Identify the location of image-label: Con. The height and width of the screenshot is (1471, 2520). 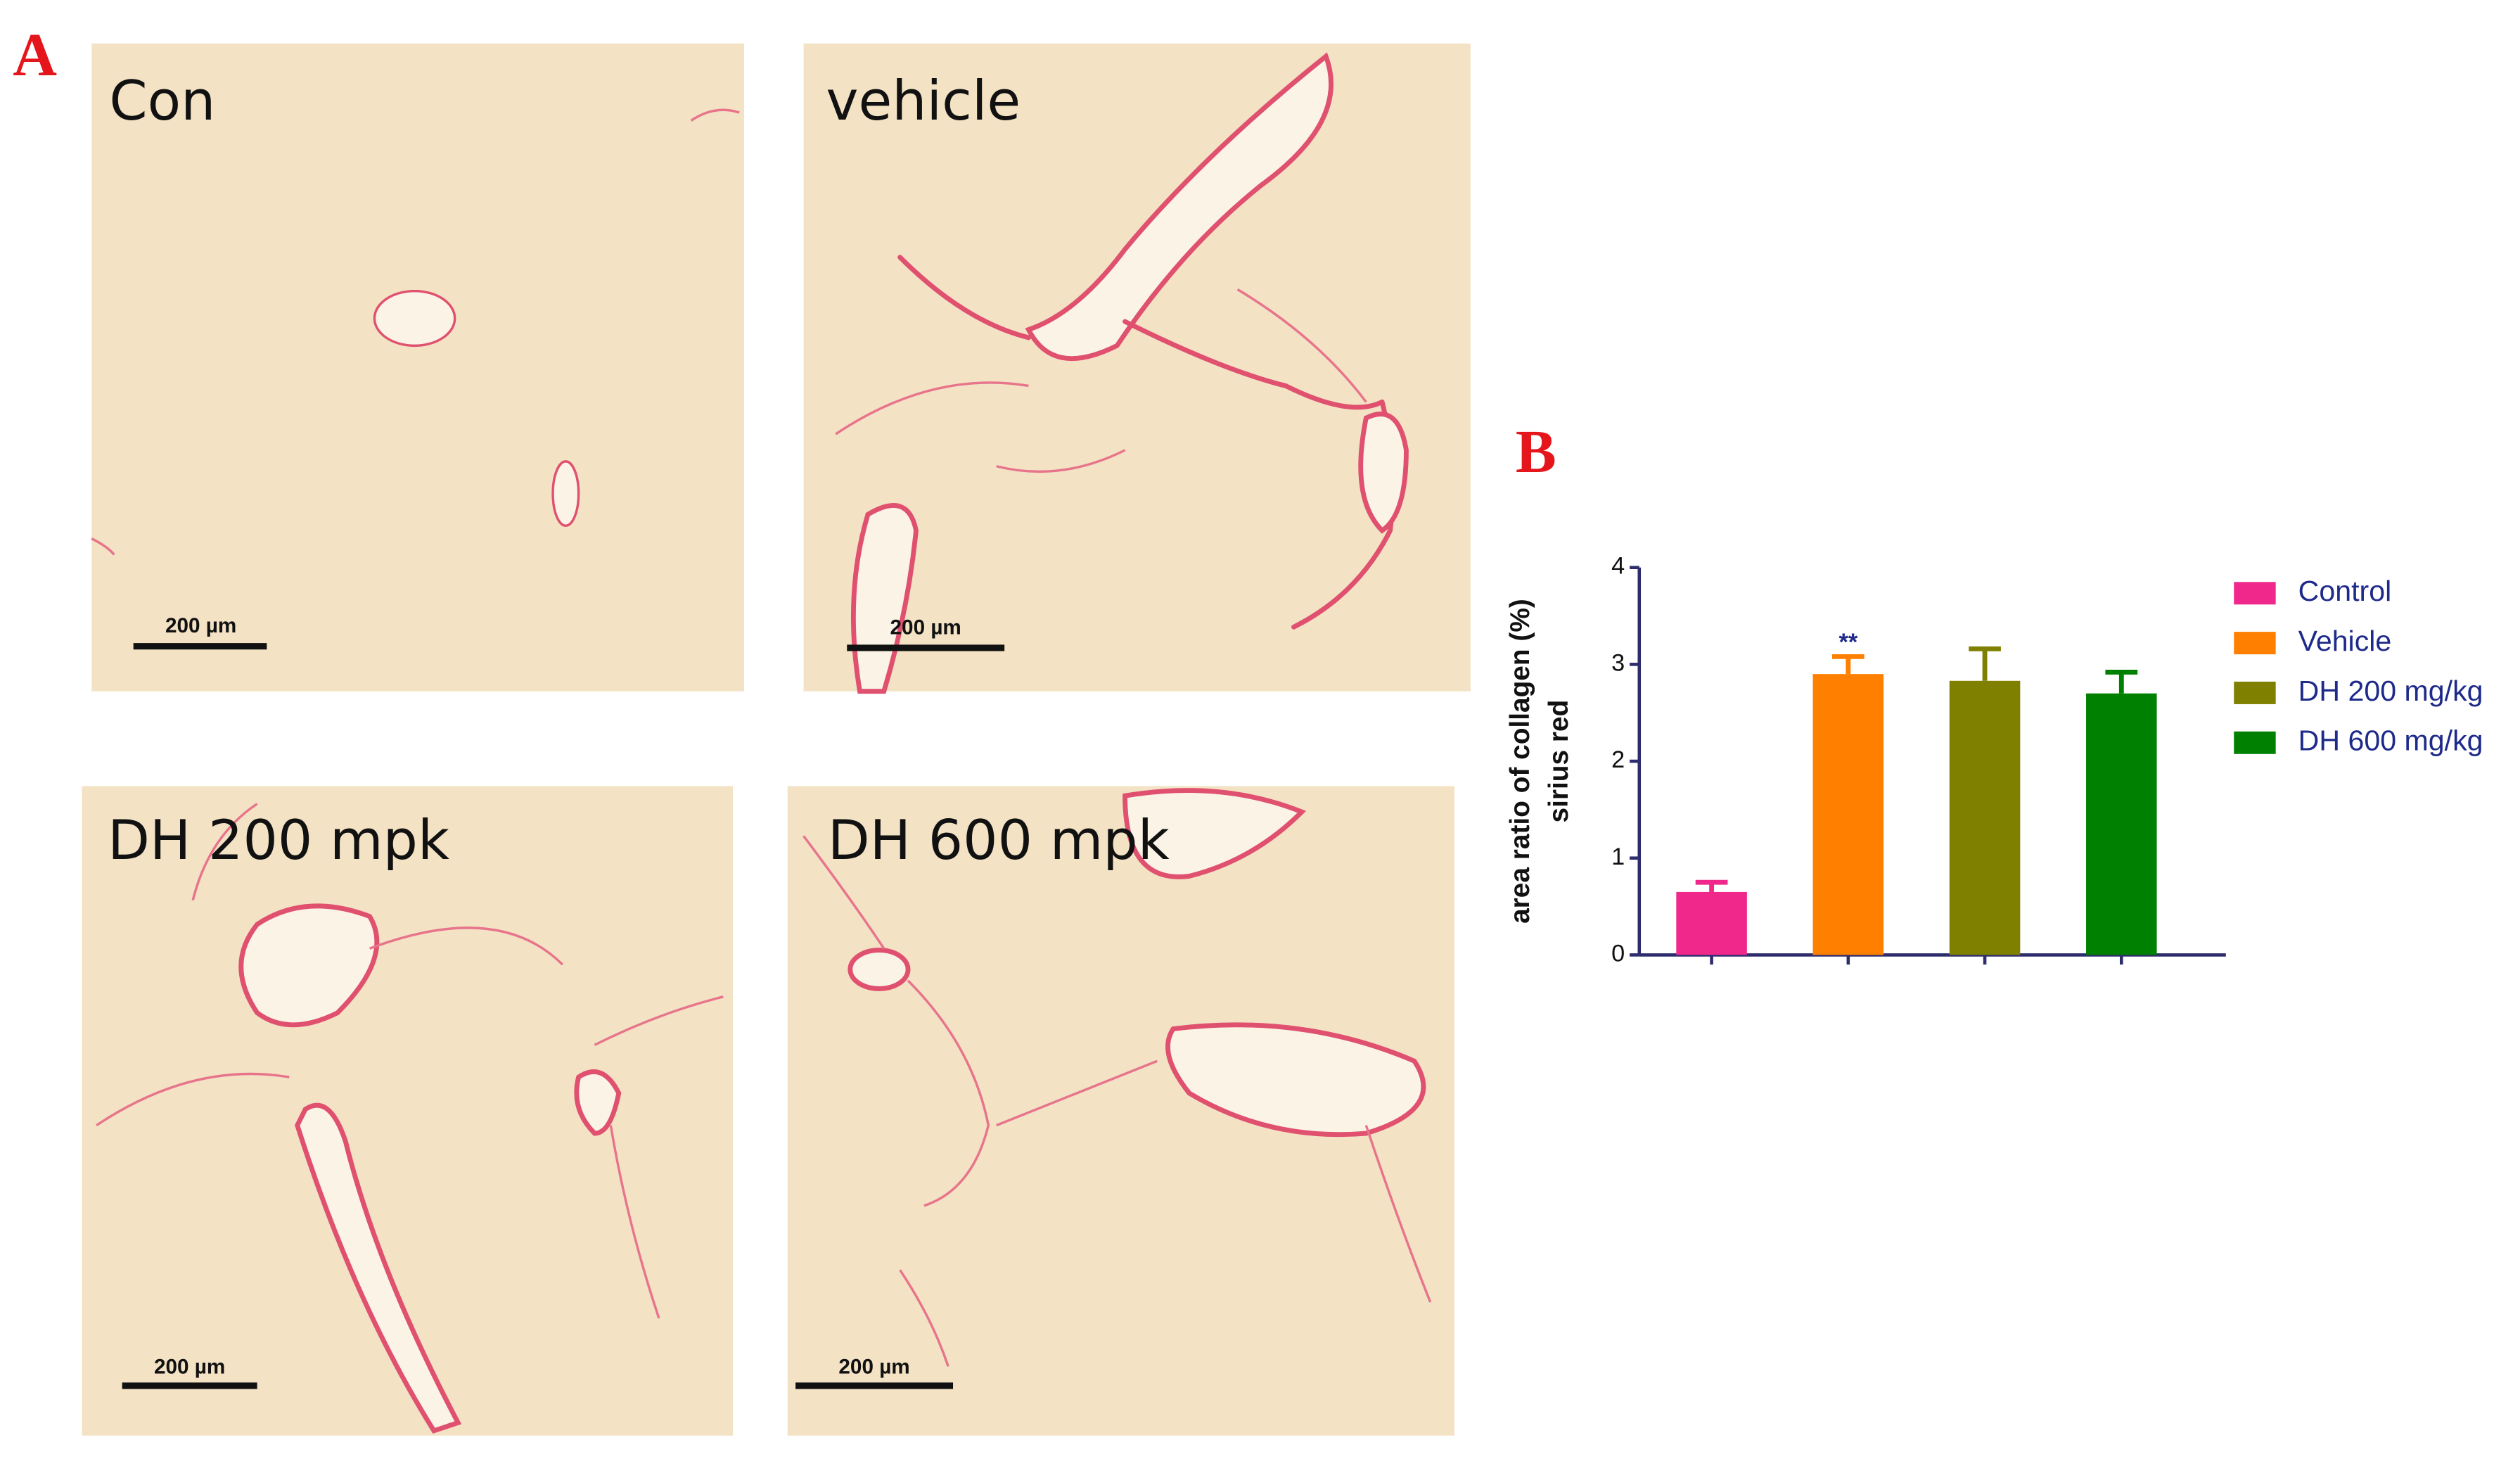
(162, 101).